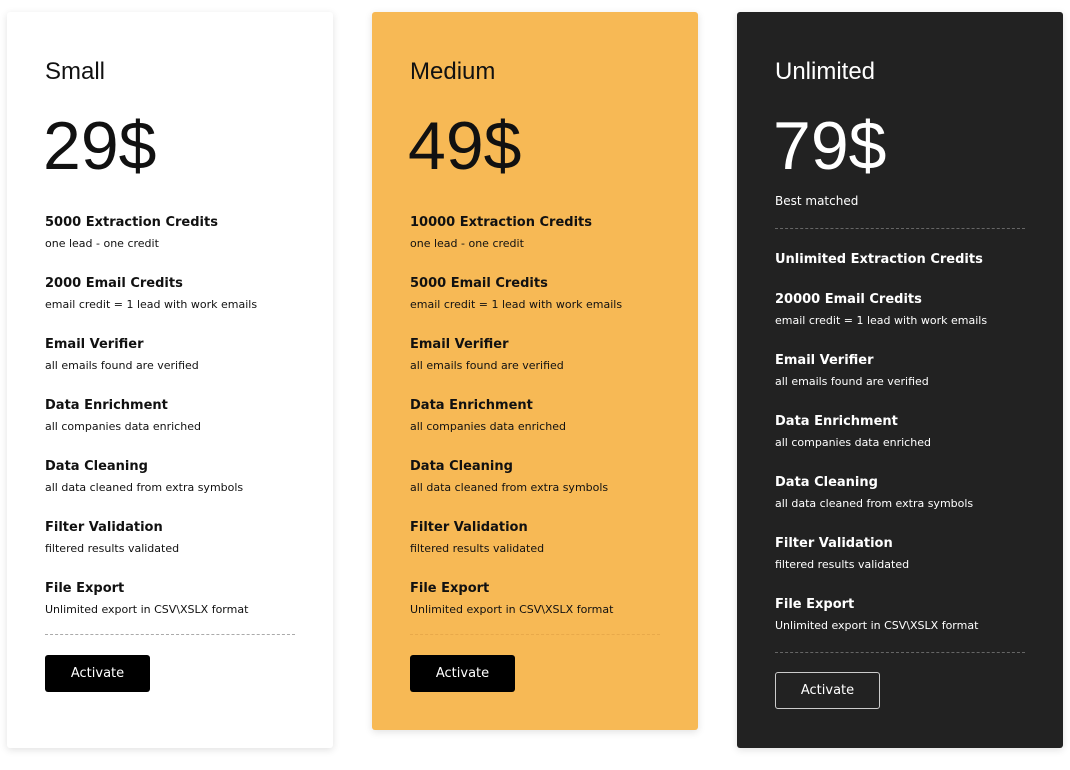  What do you see at coordinates (131, 222) in the screenshot?
I see `feature-title: 5000 Extraction Credits` at bounding box center [131, 222].